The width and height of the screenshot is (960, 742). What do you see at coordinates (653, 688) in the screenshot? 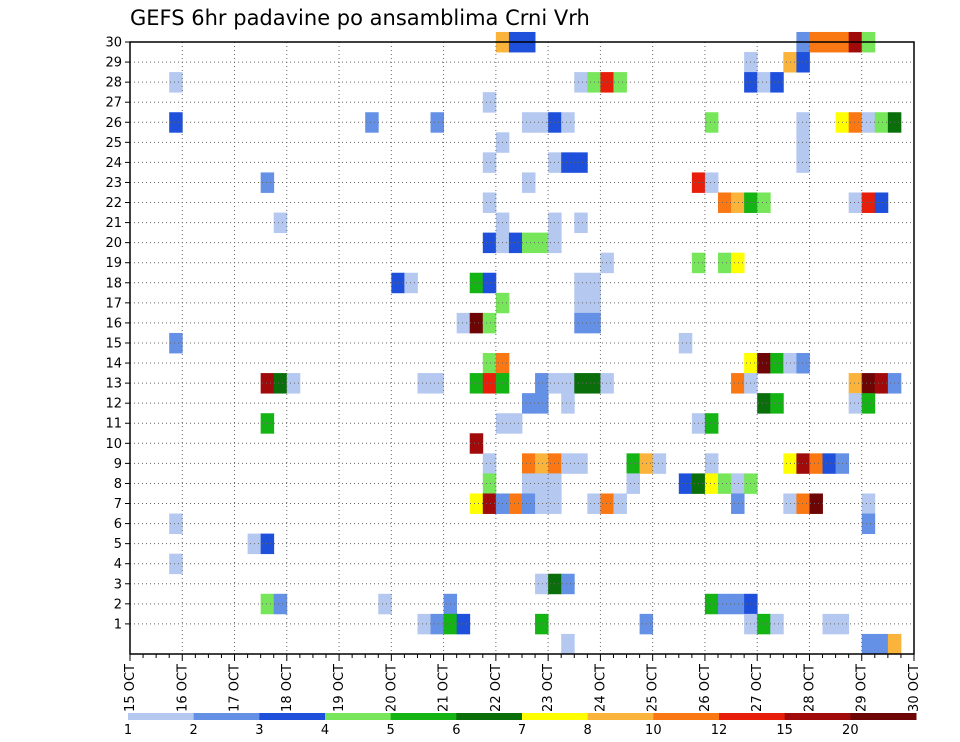
I see `x-tick-label: 25 OCT` at bounding box center [653, 688].